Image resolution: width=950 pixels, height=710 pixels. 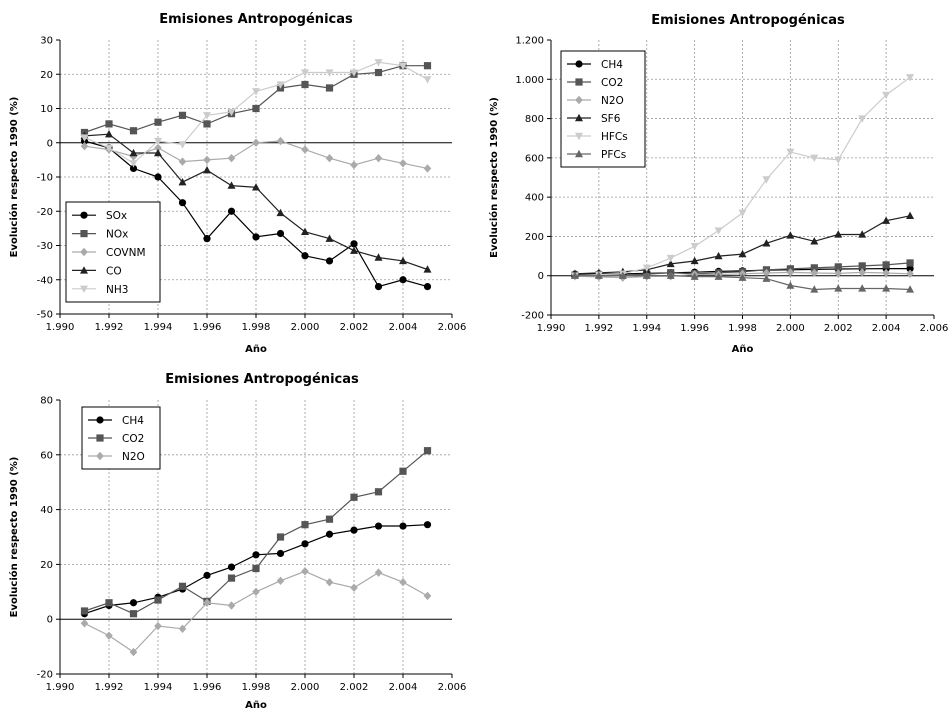 I want to click on legend-entry-sox: SOx, so click(x=99, y=216).